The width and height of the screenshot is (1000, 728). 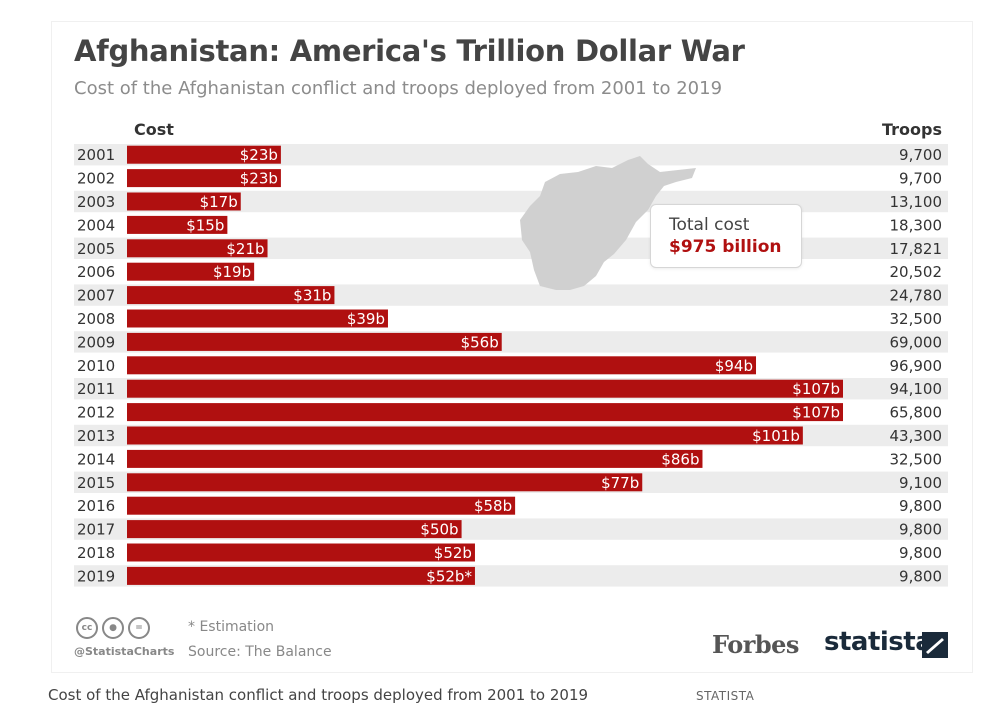 What do you see at coordinates (916, 249) in the screenshot?
I see `troop-value: 17,821` at bounding box center [916, 249].